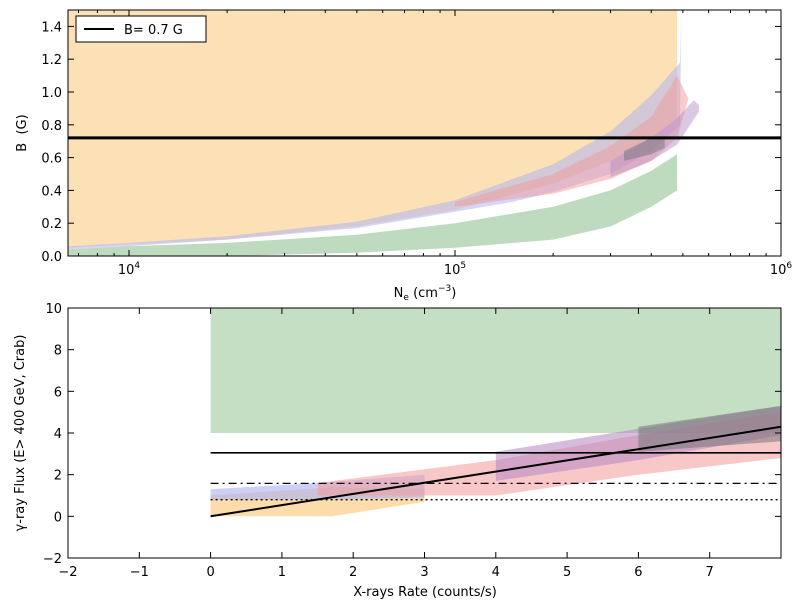 This screenshot has height=604, width=795. I want to click on y-tick-label: 0, so click(58, 517).